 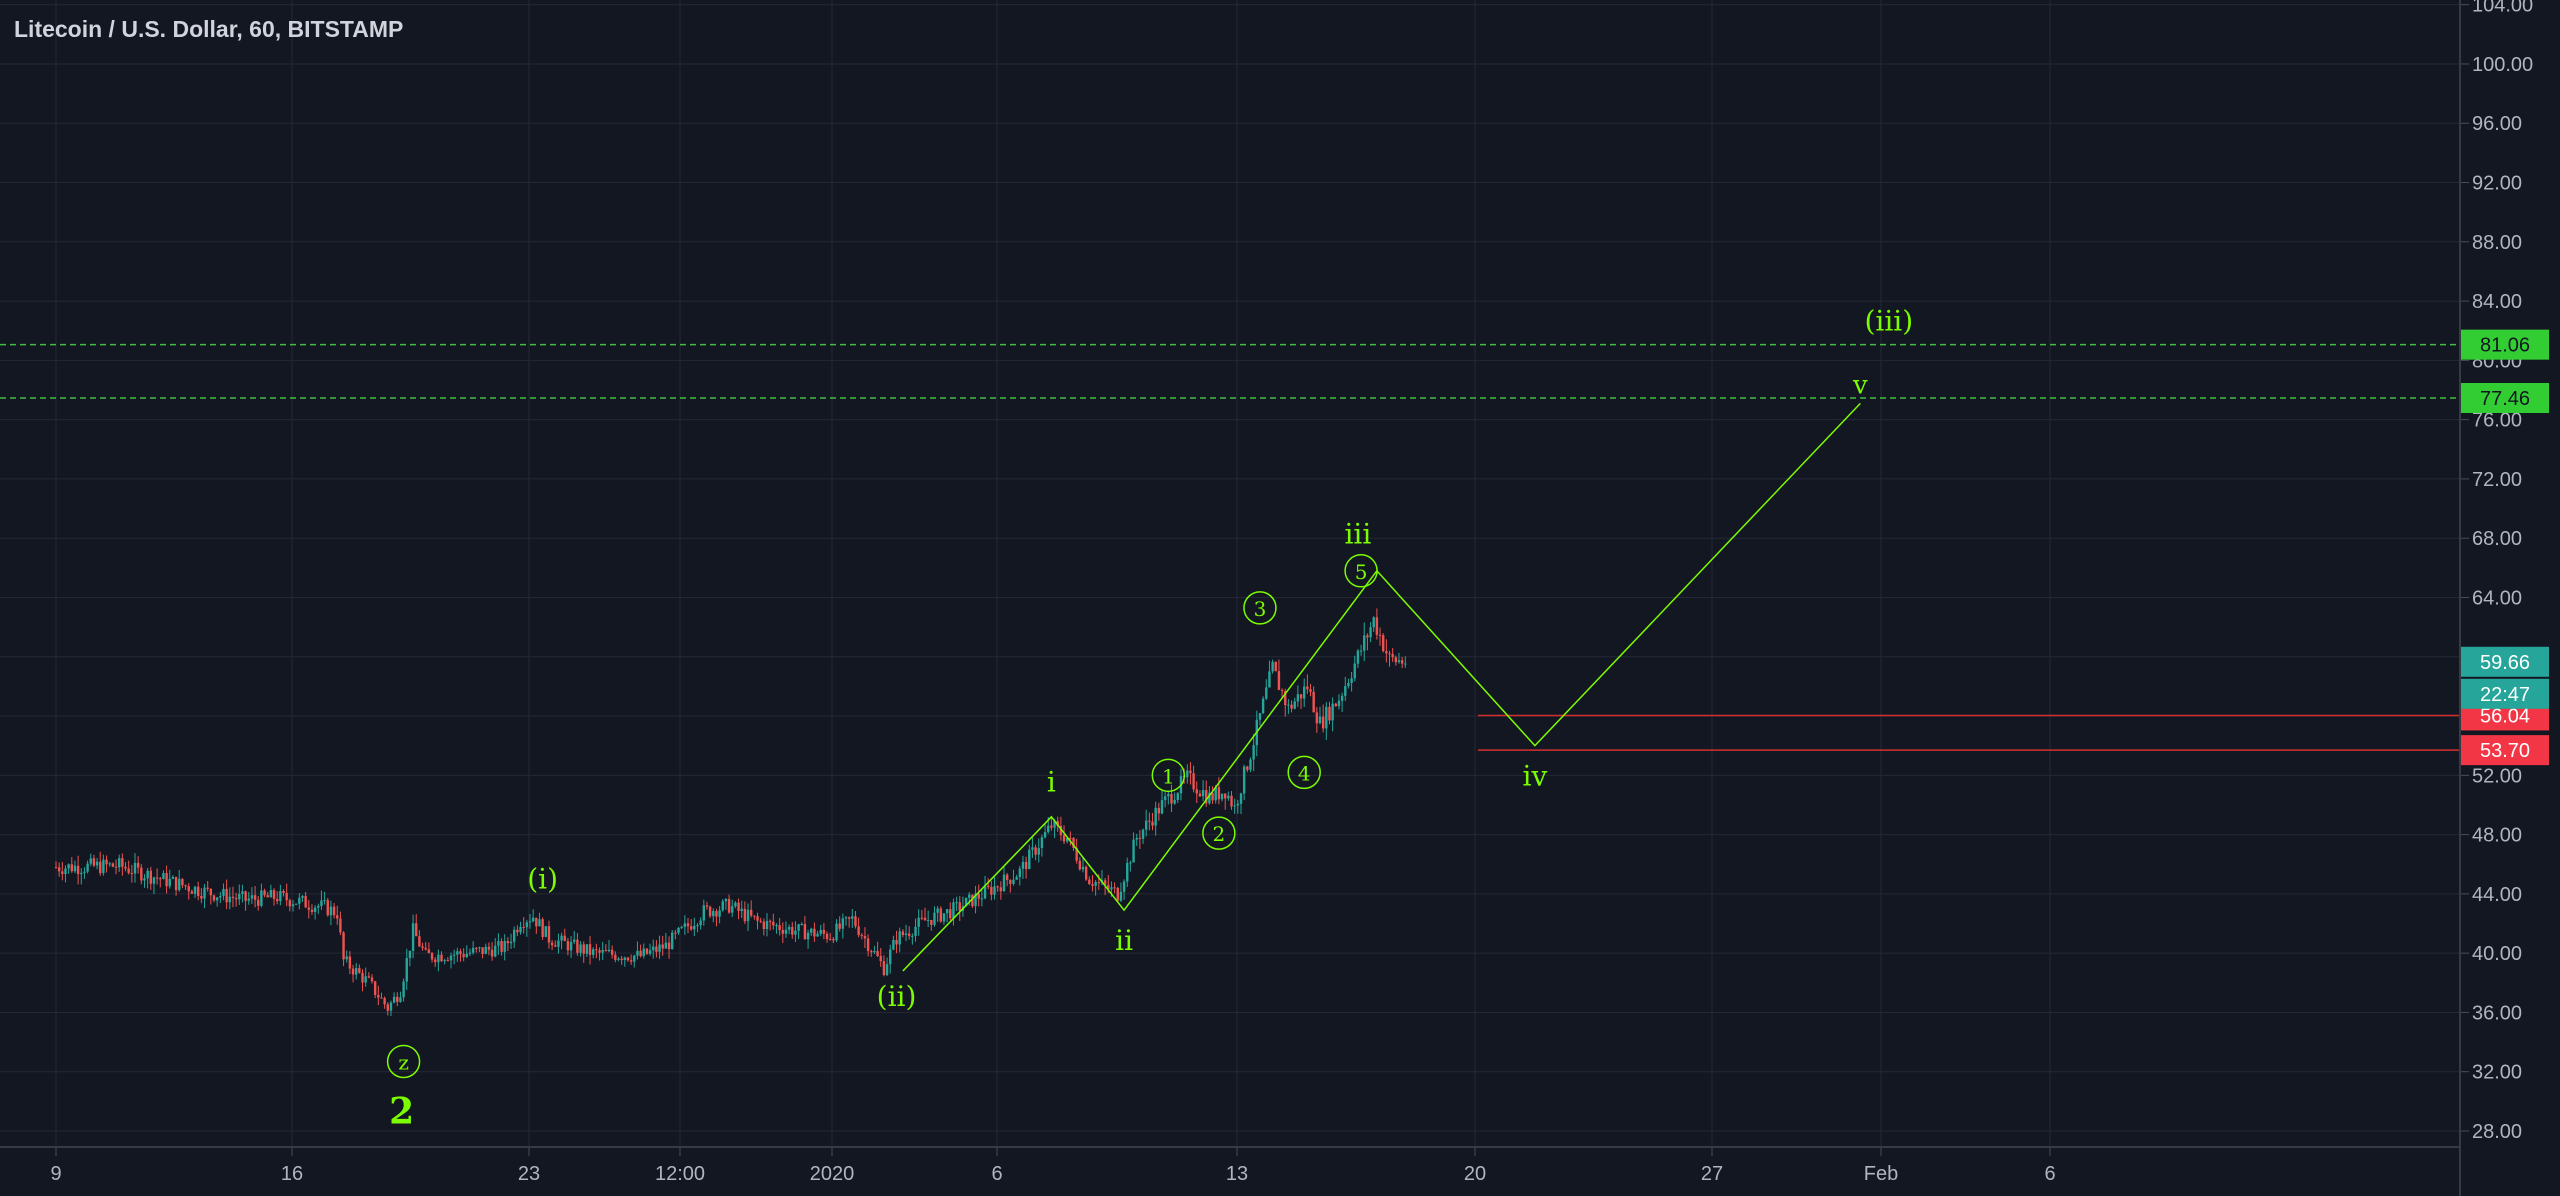 I want to click on time-axis: 9 16 23 12:00 2020 6 13 20 27 Feb 6, so click(x=1053, y=1166).